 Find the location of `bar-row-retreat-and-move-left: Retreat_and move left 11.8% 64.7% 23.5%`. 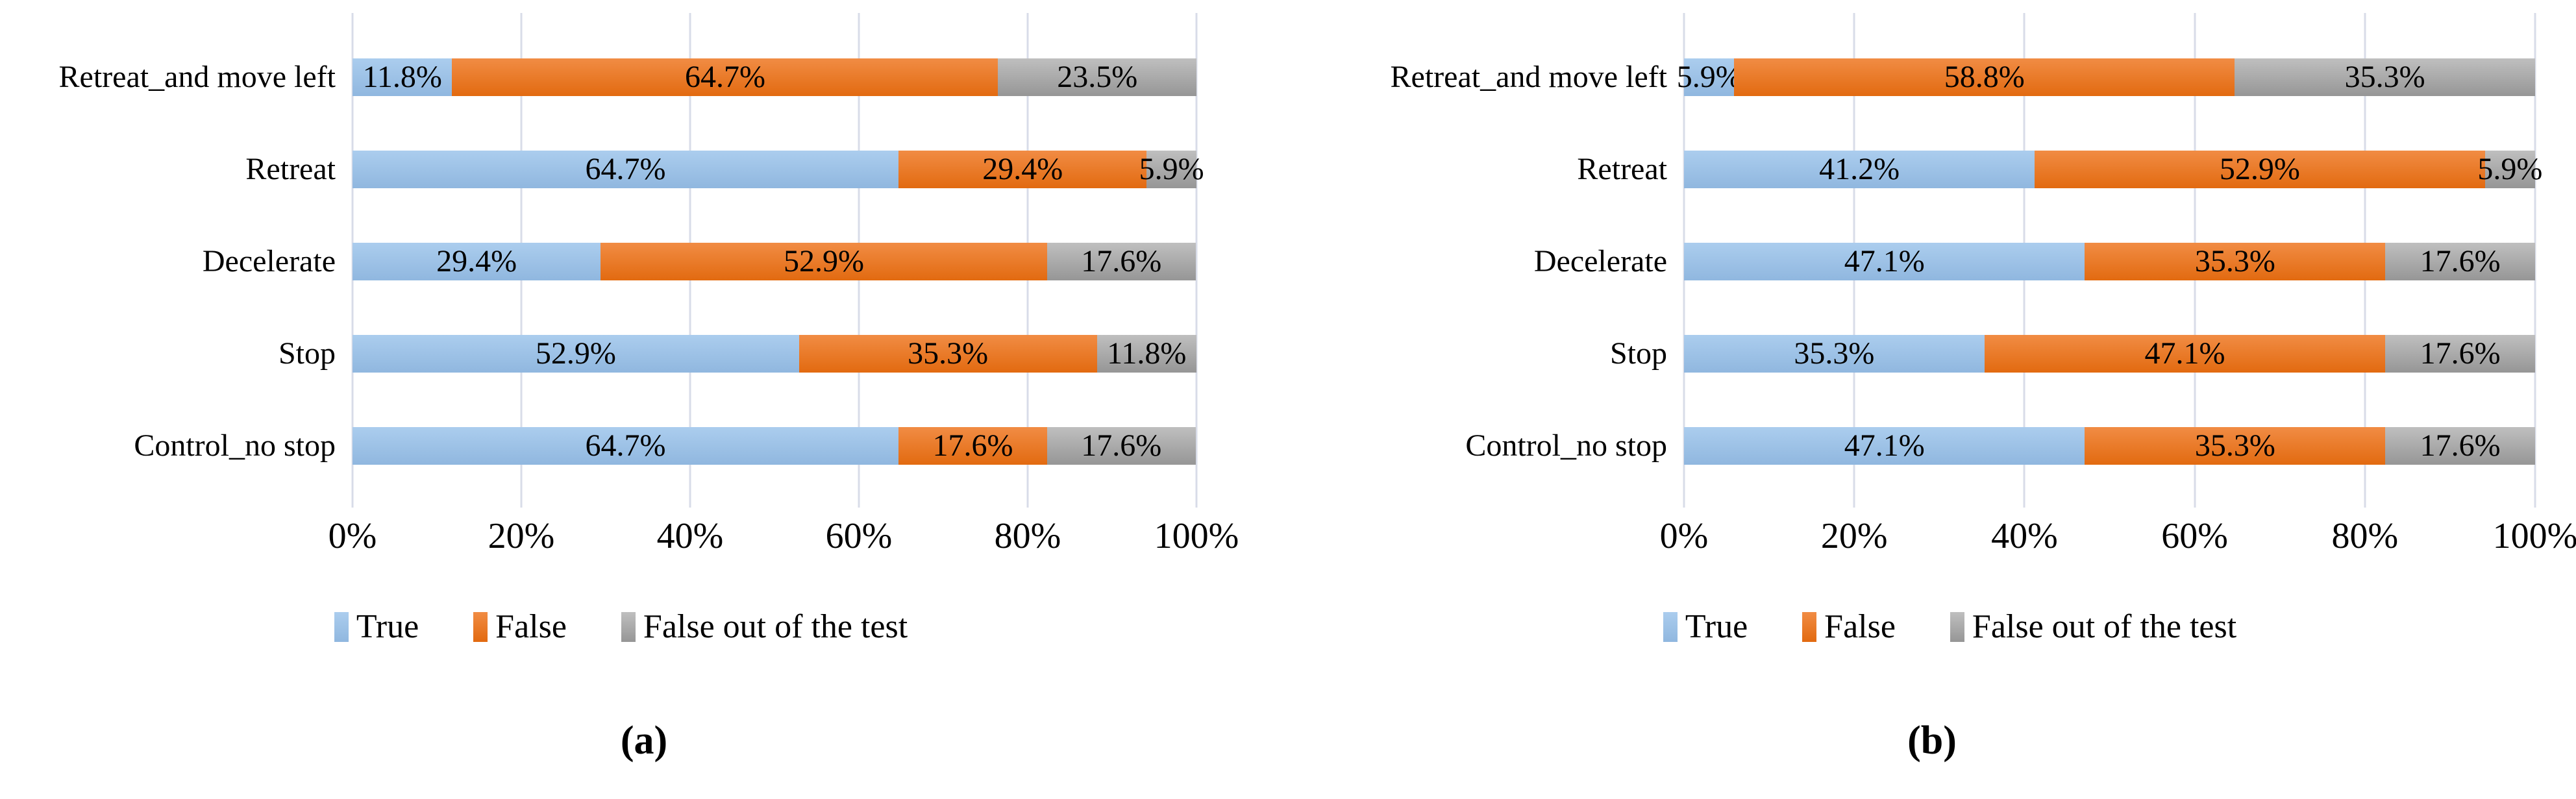

bar-row-retreat-and-move-left: Retreat_and move left 11.8% 64.7% 23.5% is located at coordinates (620, 77).